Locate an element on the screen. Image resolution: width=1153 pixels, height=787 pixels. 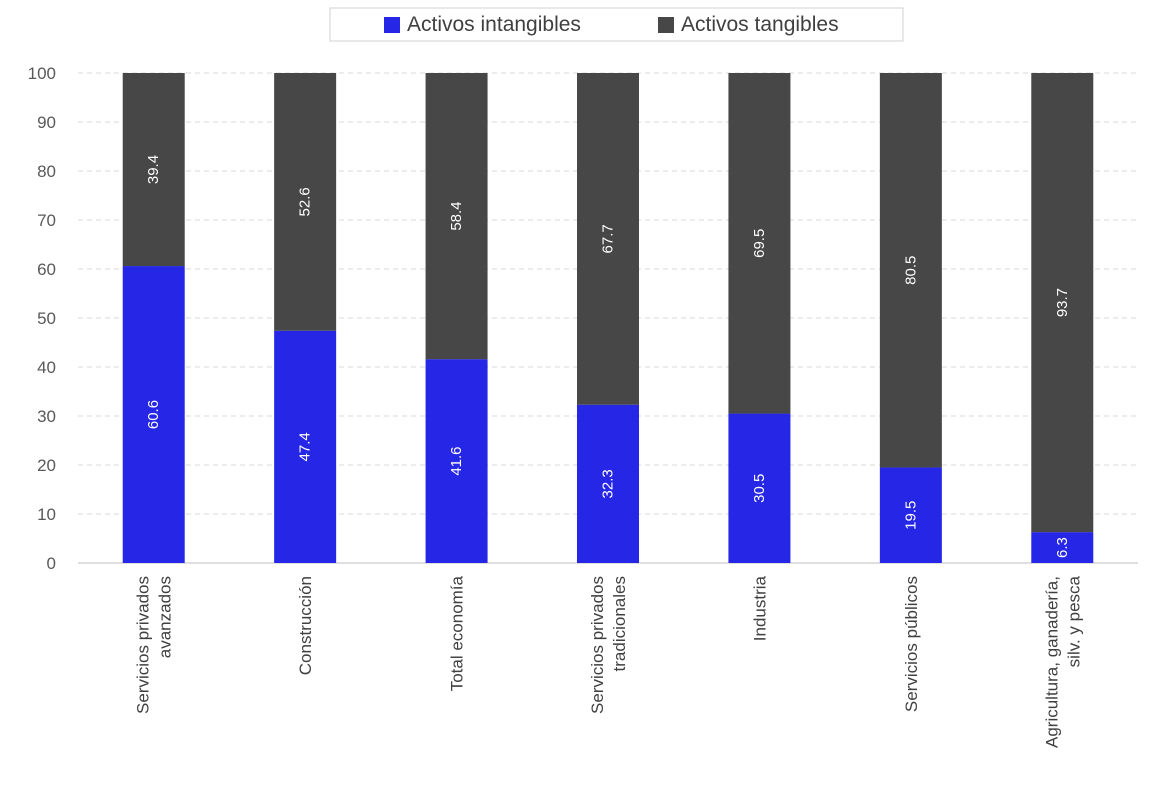
category-label: Servicios privados tradicionales is located at coordinates (608, 645).